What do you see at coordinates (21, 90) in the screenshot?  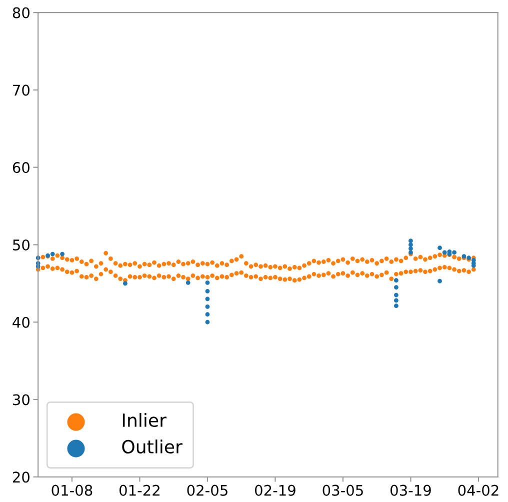 I see `y-tick-label: 70` at bounding box center [21, 90].